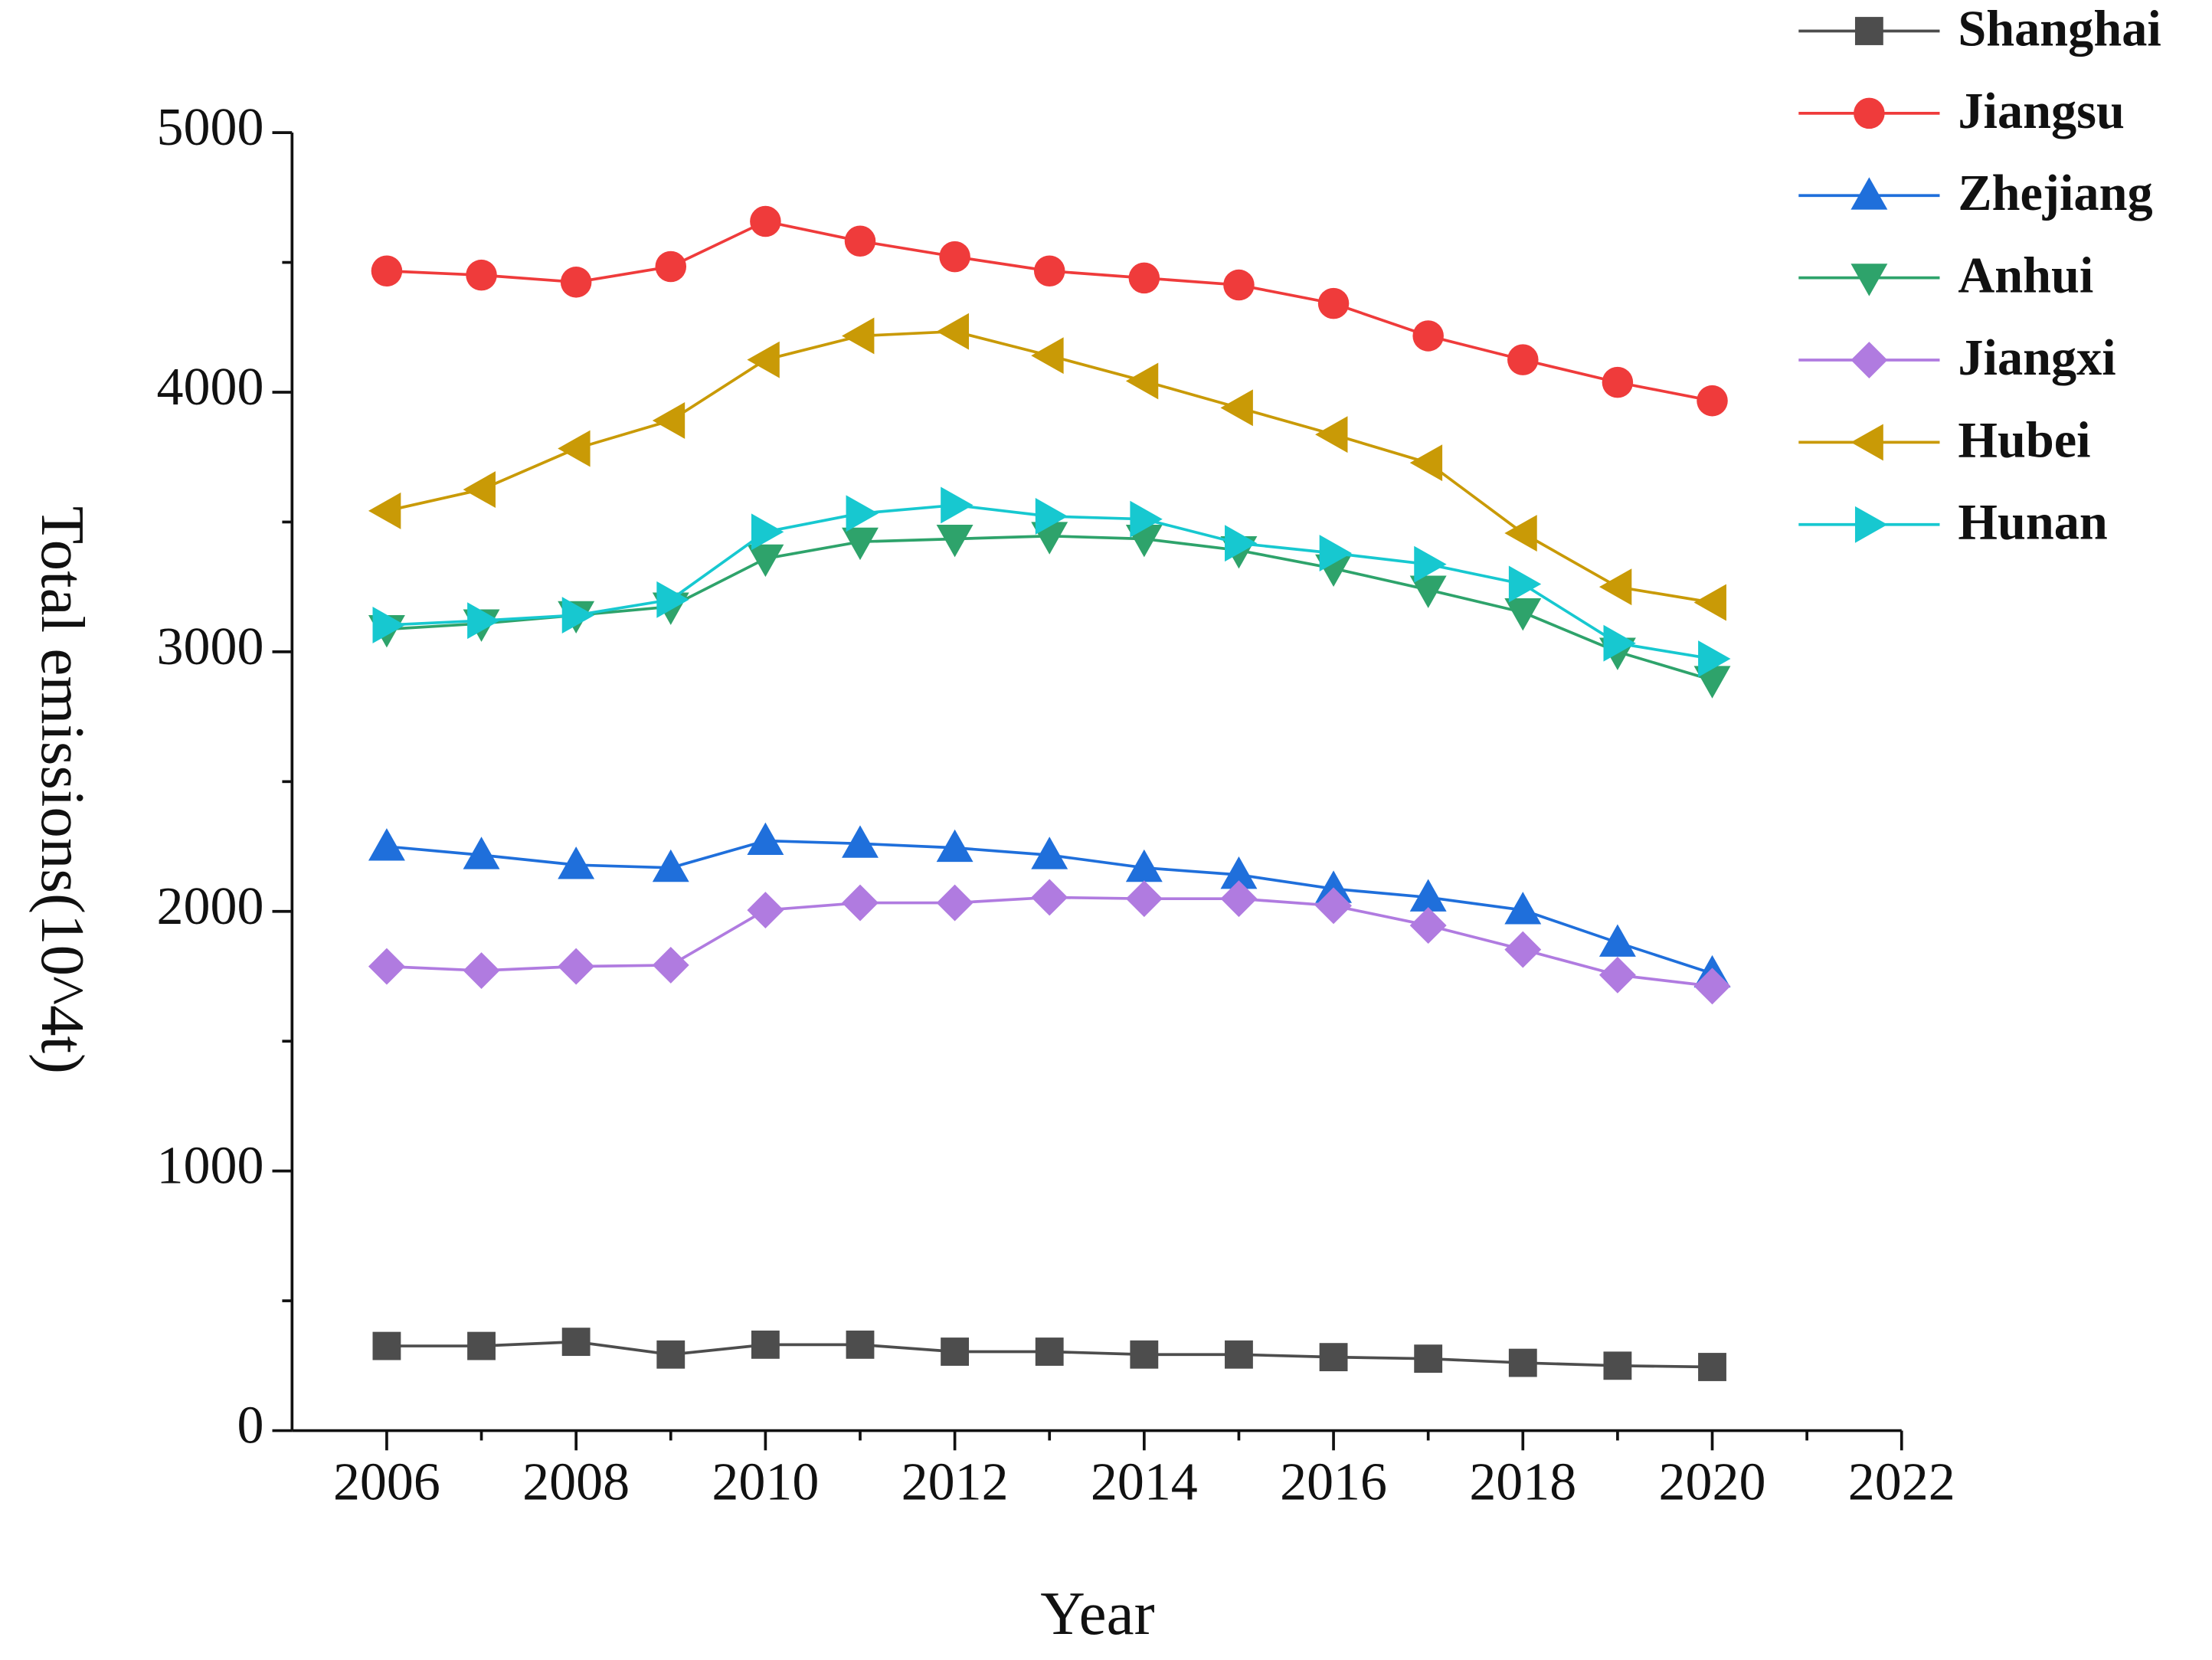 The width and height of the screenshot is (2212, 1660). What do you see at coordinates (1902, 1481) in the screenshot?
I see `x-tick-label: 2022` at bounding box center [1902, 1481].